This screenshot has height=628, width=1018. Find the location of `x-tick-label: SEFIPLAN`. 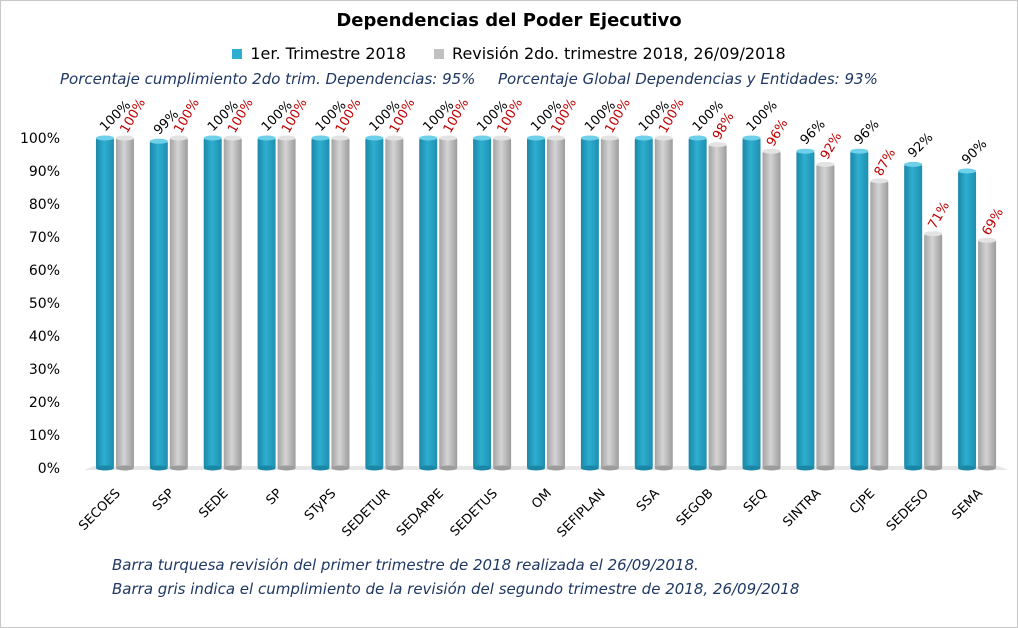

x-tick-label: SEFIPLAN is located at coordinates (581, 513).